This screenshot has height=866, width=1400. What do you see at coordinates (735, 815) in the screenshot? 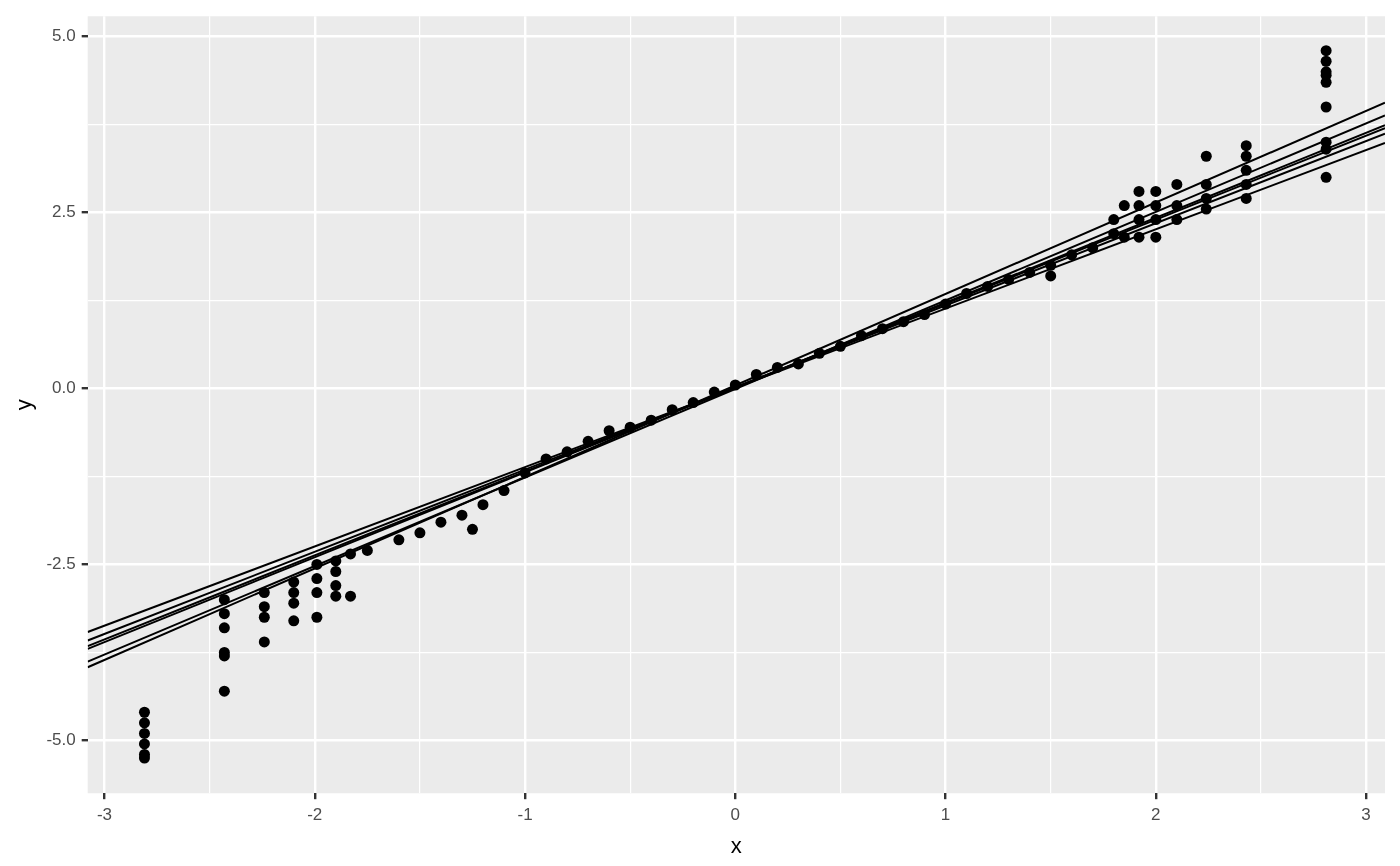
I see `x-tick-label: 0` at bounding box center [735, 815].